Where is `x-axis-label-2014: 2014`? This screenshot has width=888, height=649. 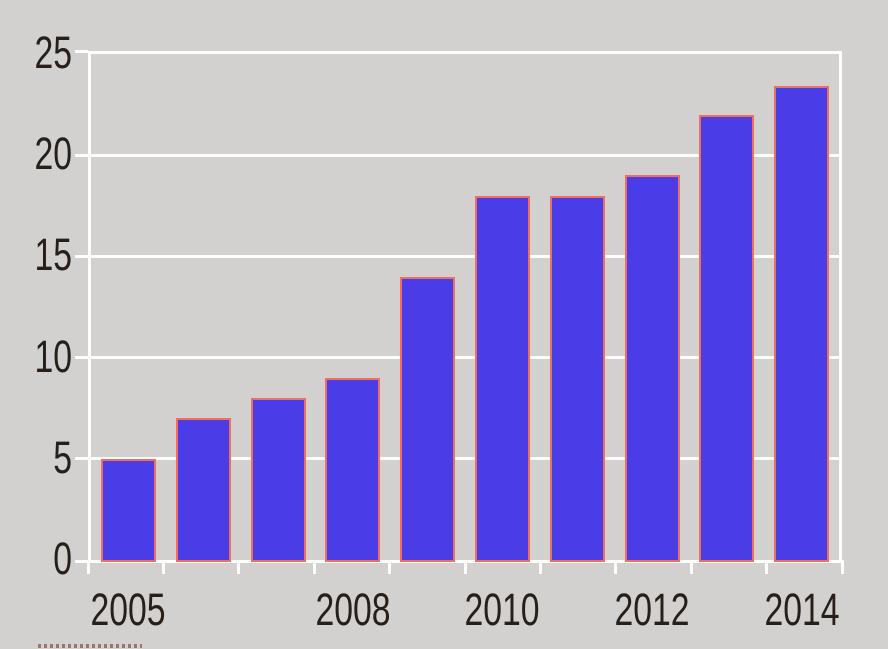 x-axis-label-2014: 2014 is located at coordinates (802, 609).